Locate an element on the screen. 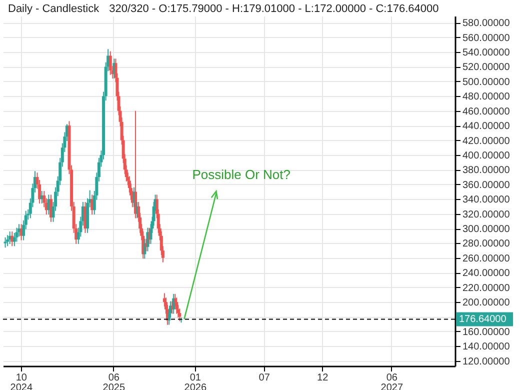  y-tick-label: 420.00000 is located at coordinates (486, 141).